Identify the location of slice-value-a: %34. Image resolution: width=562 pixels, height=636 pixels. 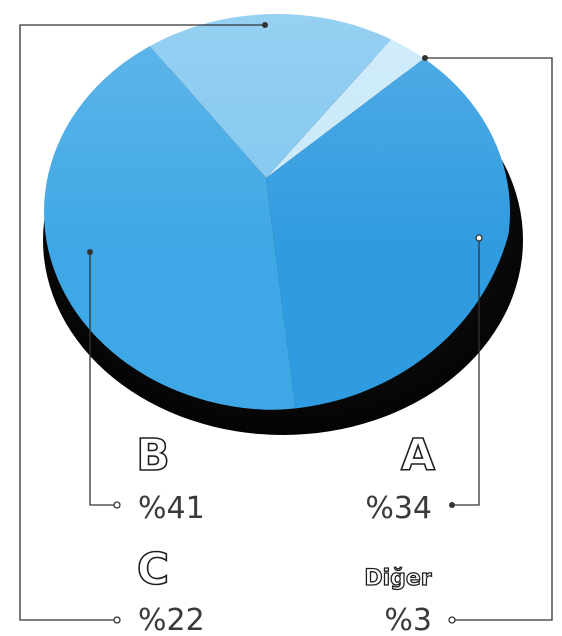
(398, 508).